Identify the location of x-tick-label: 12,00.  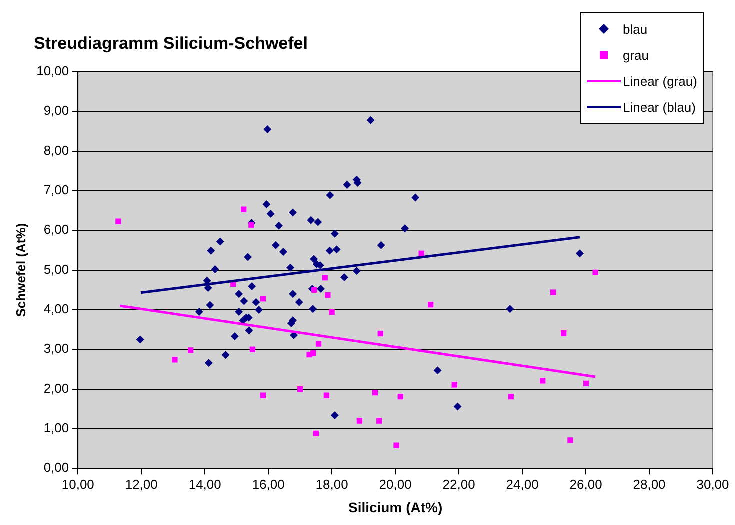
(141, 484).